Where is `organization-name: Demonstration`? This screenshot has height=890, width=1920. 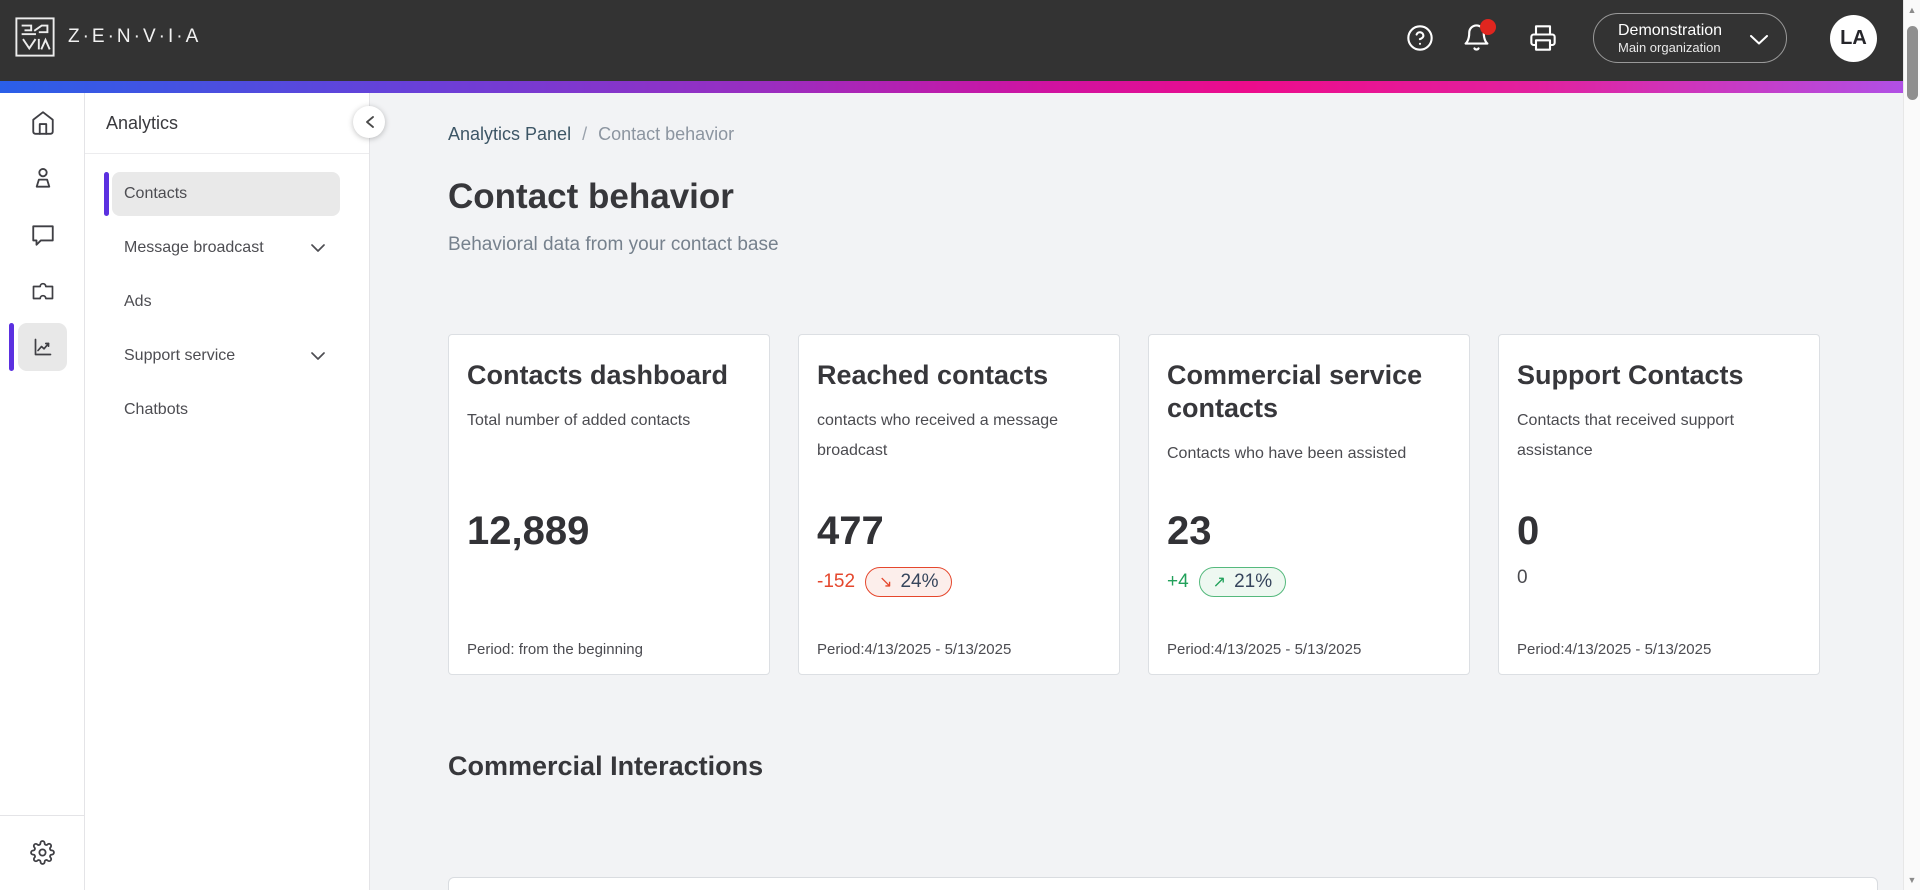
organization-name: Demonstration is located at coordinates (1670, 30).